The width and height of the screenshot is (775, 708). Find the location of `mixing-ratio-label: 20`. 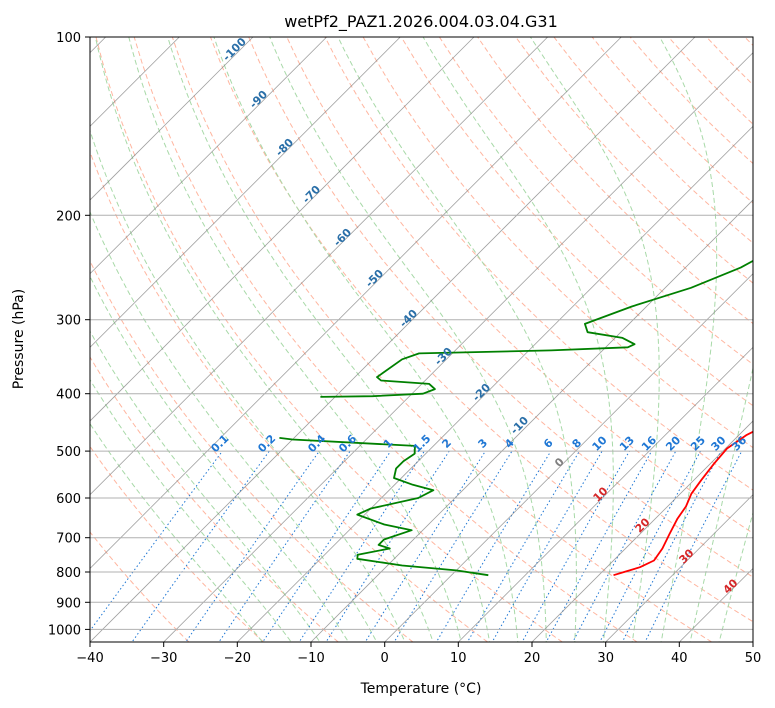

mixing-ratio-label: 20 is located at coordinates (673, 443).